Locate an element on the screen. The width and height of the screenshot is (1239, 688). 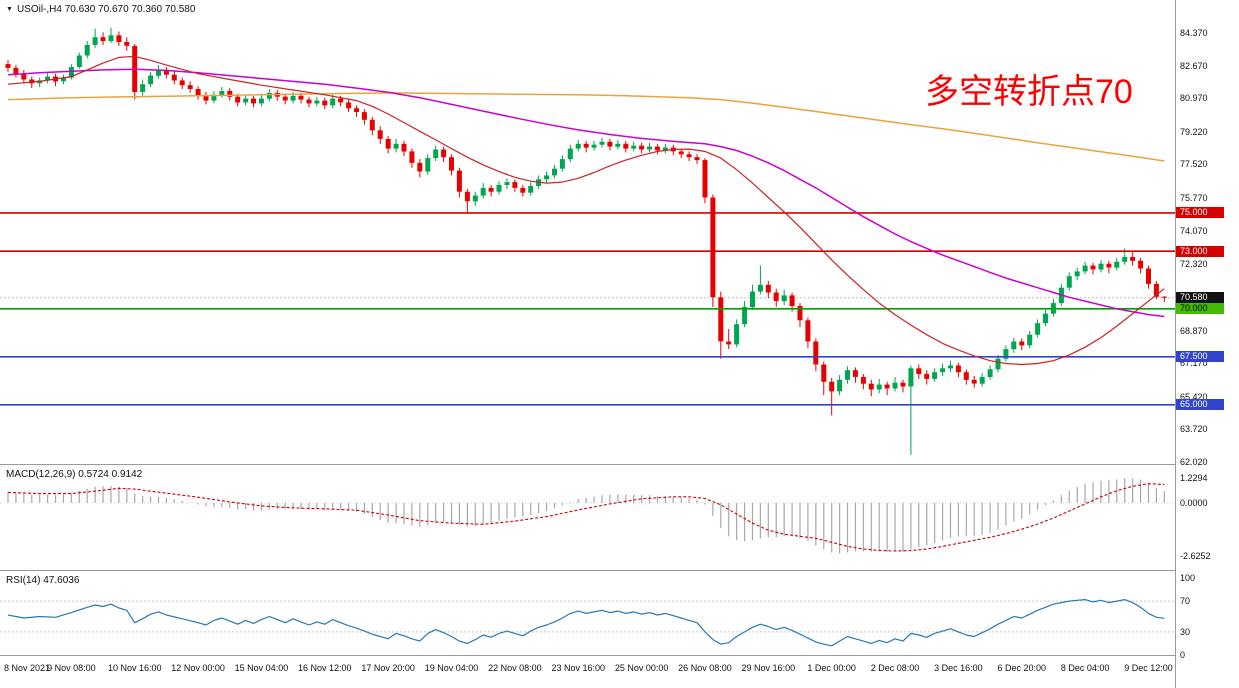
axis-tick-label: 1.2294 is located at coordinates (1194, 478).